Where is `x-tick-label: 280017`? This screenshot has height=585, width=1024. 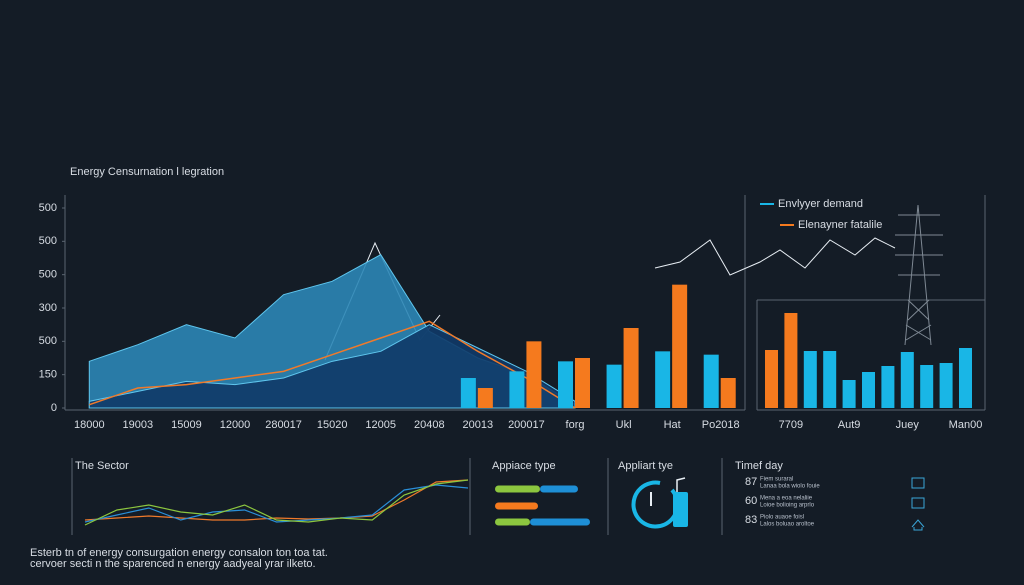
x-tick-label: 280017 is located at coordinates (283, 425).